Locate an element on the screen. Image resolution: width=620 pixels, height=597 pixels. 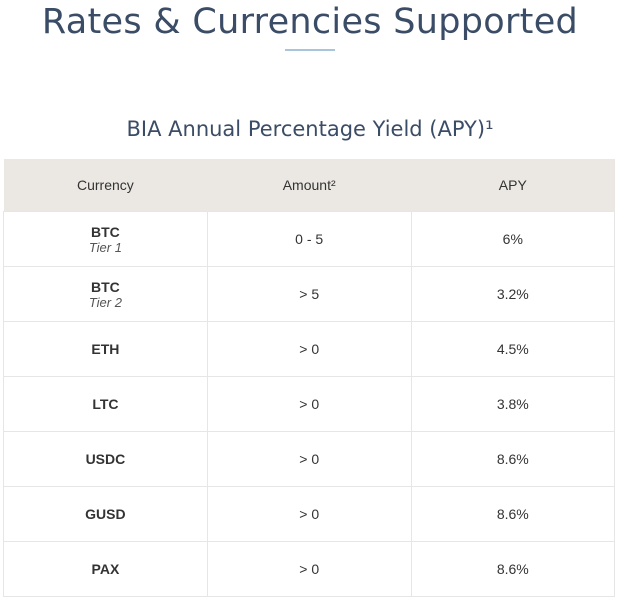
currency-name: USDC is located at coordinates (105, 459).